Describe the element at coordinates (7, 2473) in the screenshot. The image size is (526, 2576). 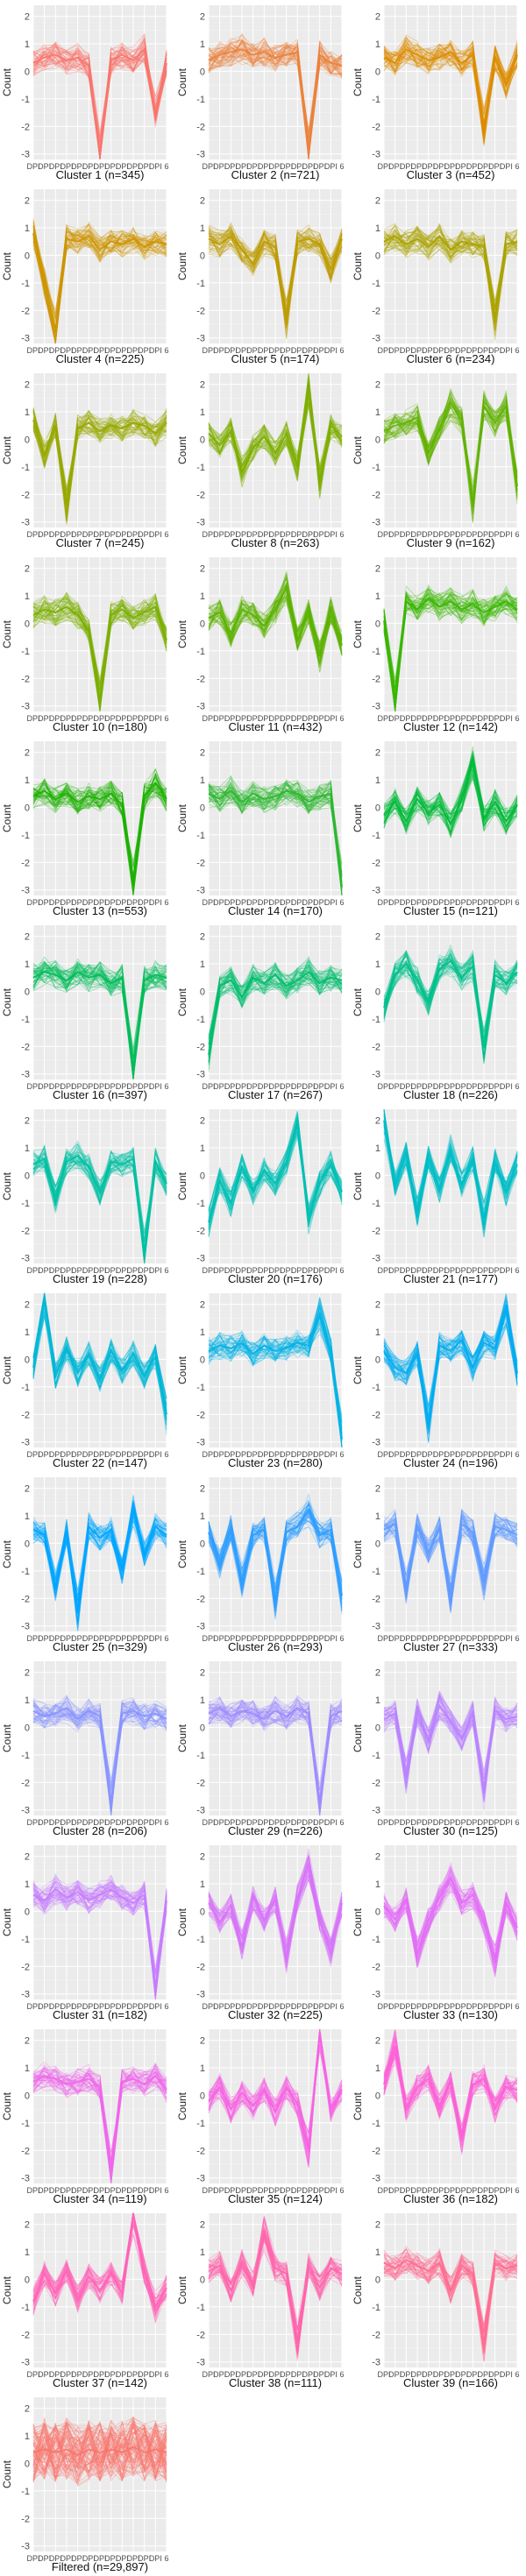
I see `y-axis-label: Count` at that location.